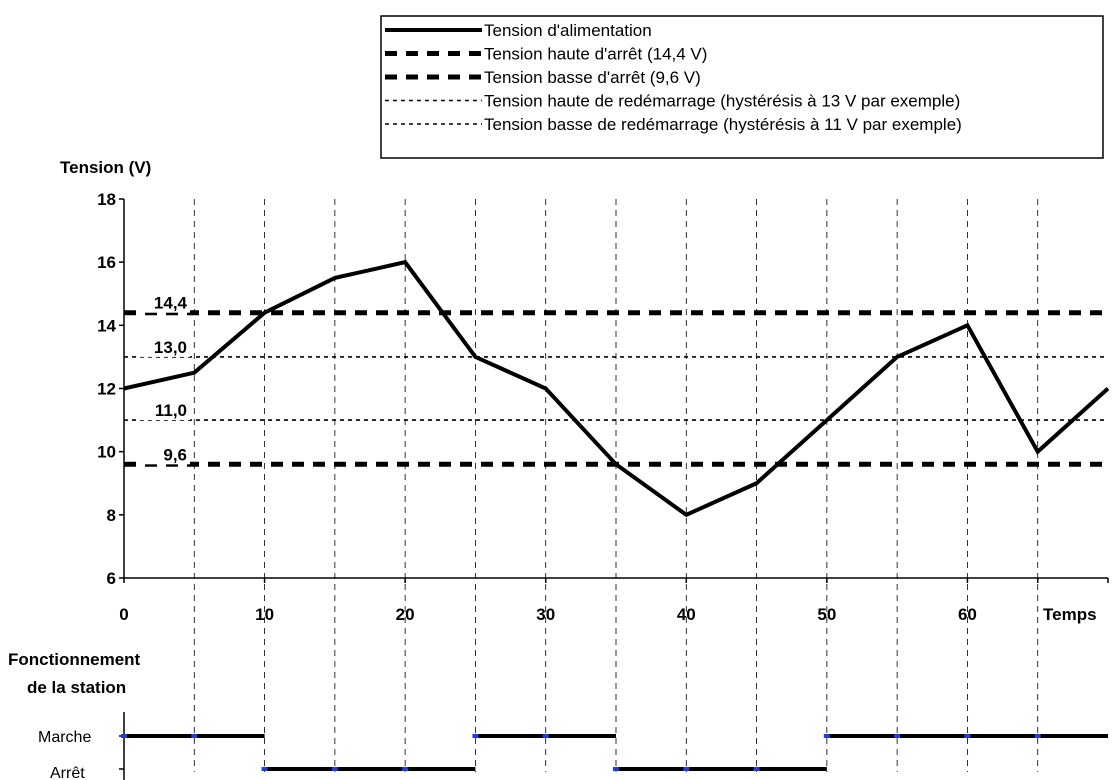 The width and height of the screenshot is (1113, 780). I want to click on legend-box, so click(742, 87).